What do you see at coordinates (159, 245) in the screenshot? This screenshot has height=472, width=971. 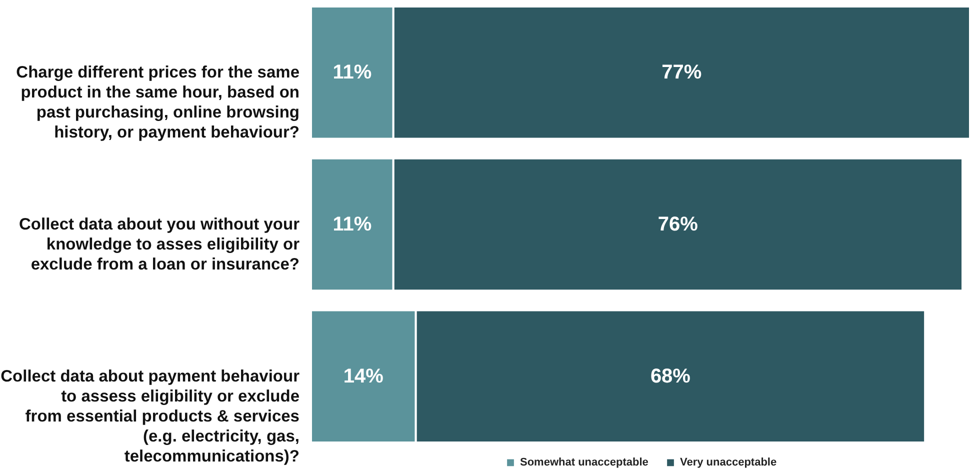 I see `y-tick-label: Collect data about you without your knowledge to asses eligibility or exclude from a loan or insurance?` at bounding box center [159, 245].